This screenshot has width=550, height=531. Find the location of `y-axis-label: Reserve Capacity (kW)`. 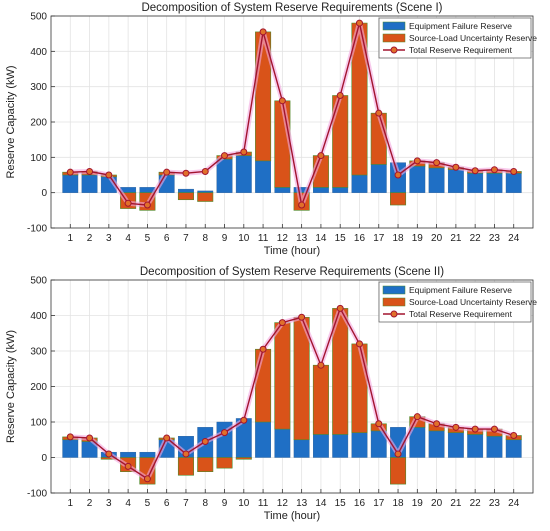

y-axis-label: Reserve Capacity (kW) is located at coordinates (11, 386).